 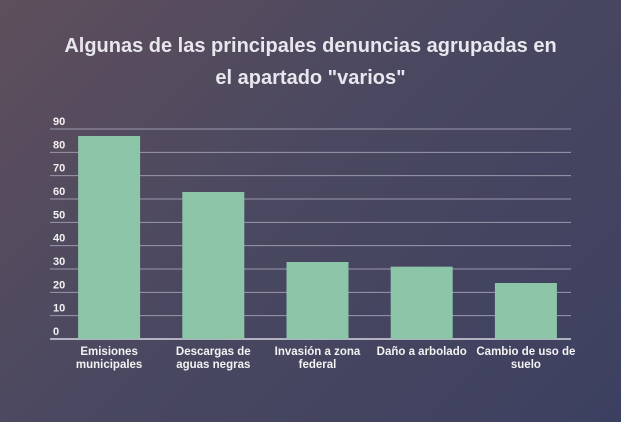 I want to click on y-tick-label: 90, so click(x=59, y=122).